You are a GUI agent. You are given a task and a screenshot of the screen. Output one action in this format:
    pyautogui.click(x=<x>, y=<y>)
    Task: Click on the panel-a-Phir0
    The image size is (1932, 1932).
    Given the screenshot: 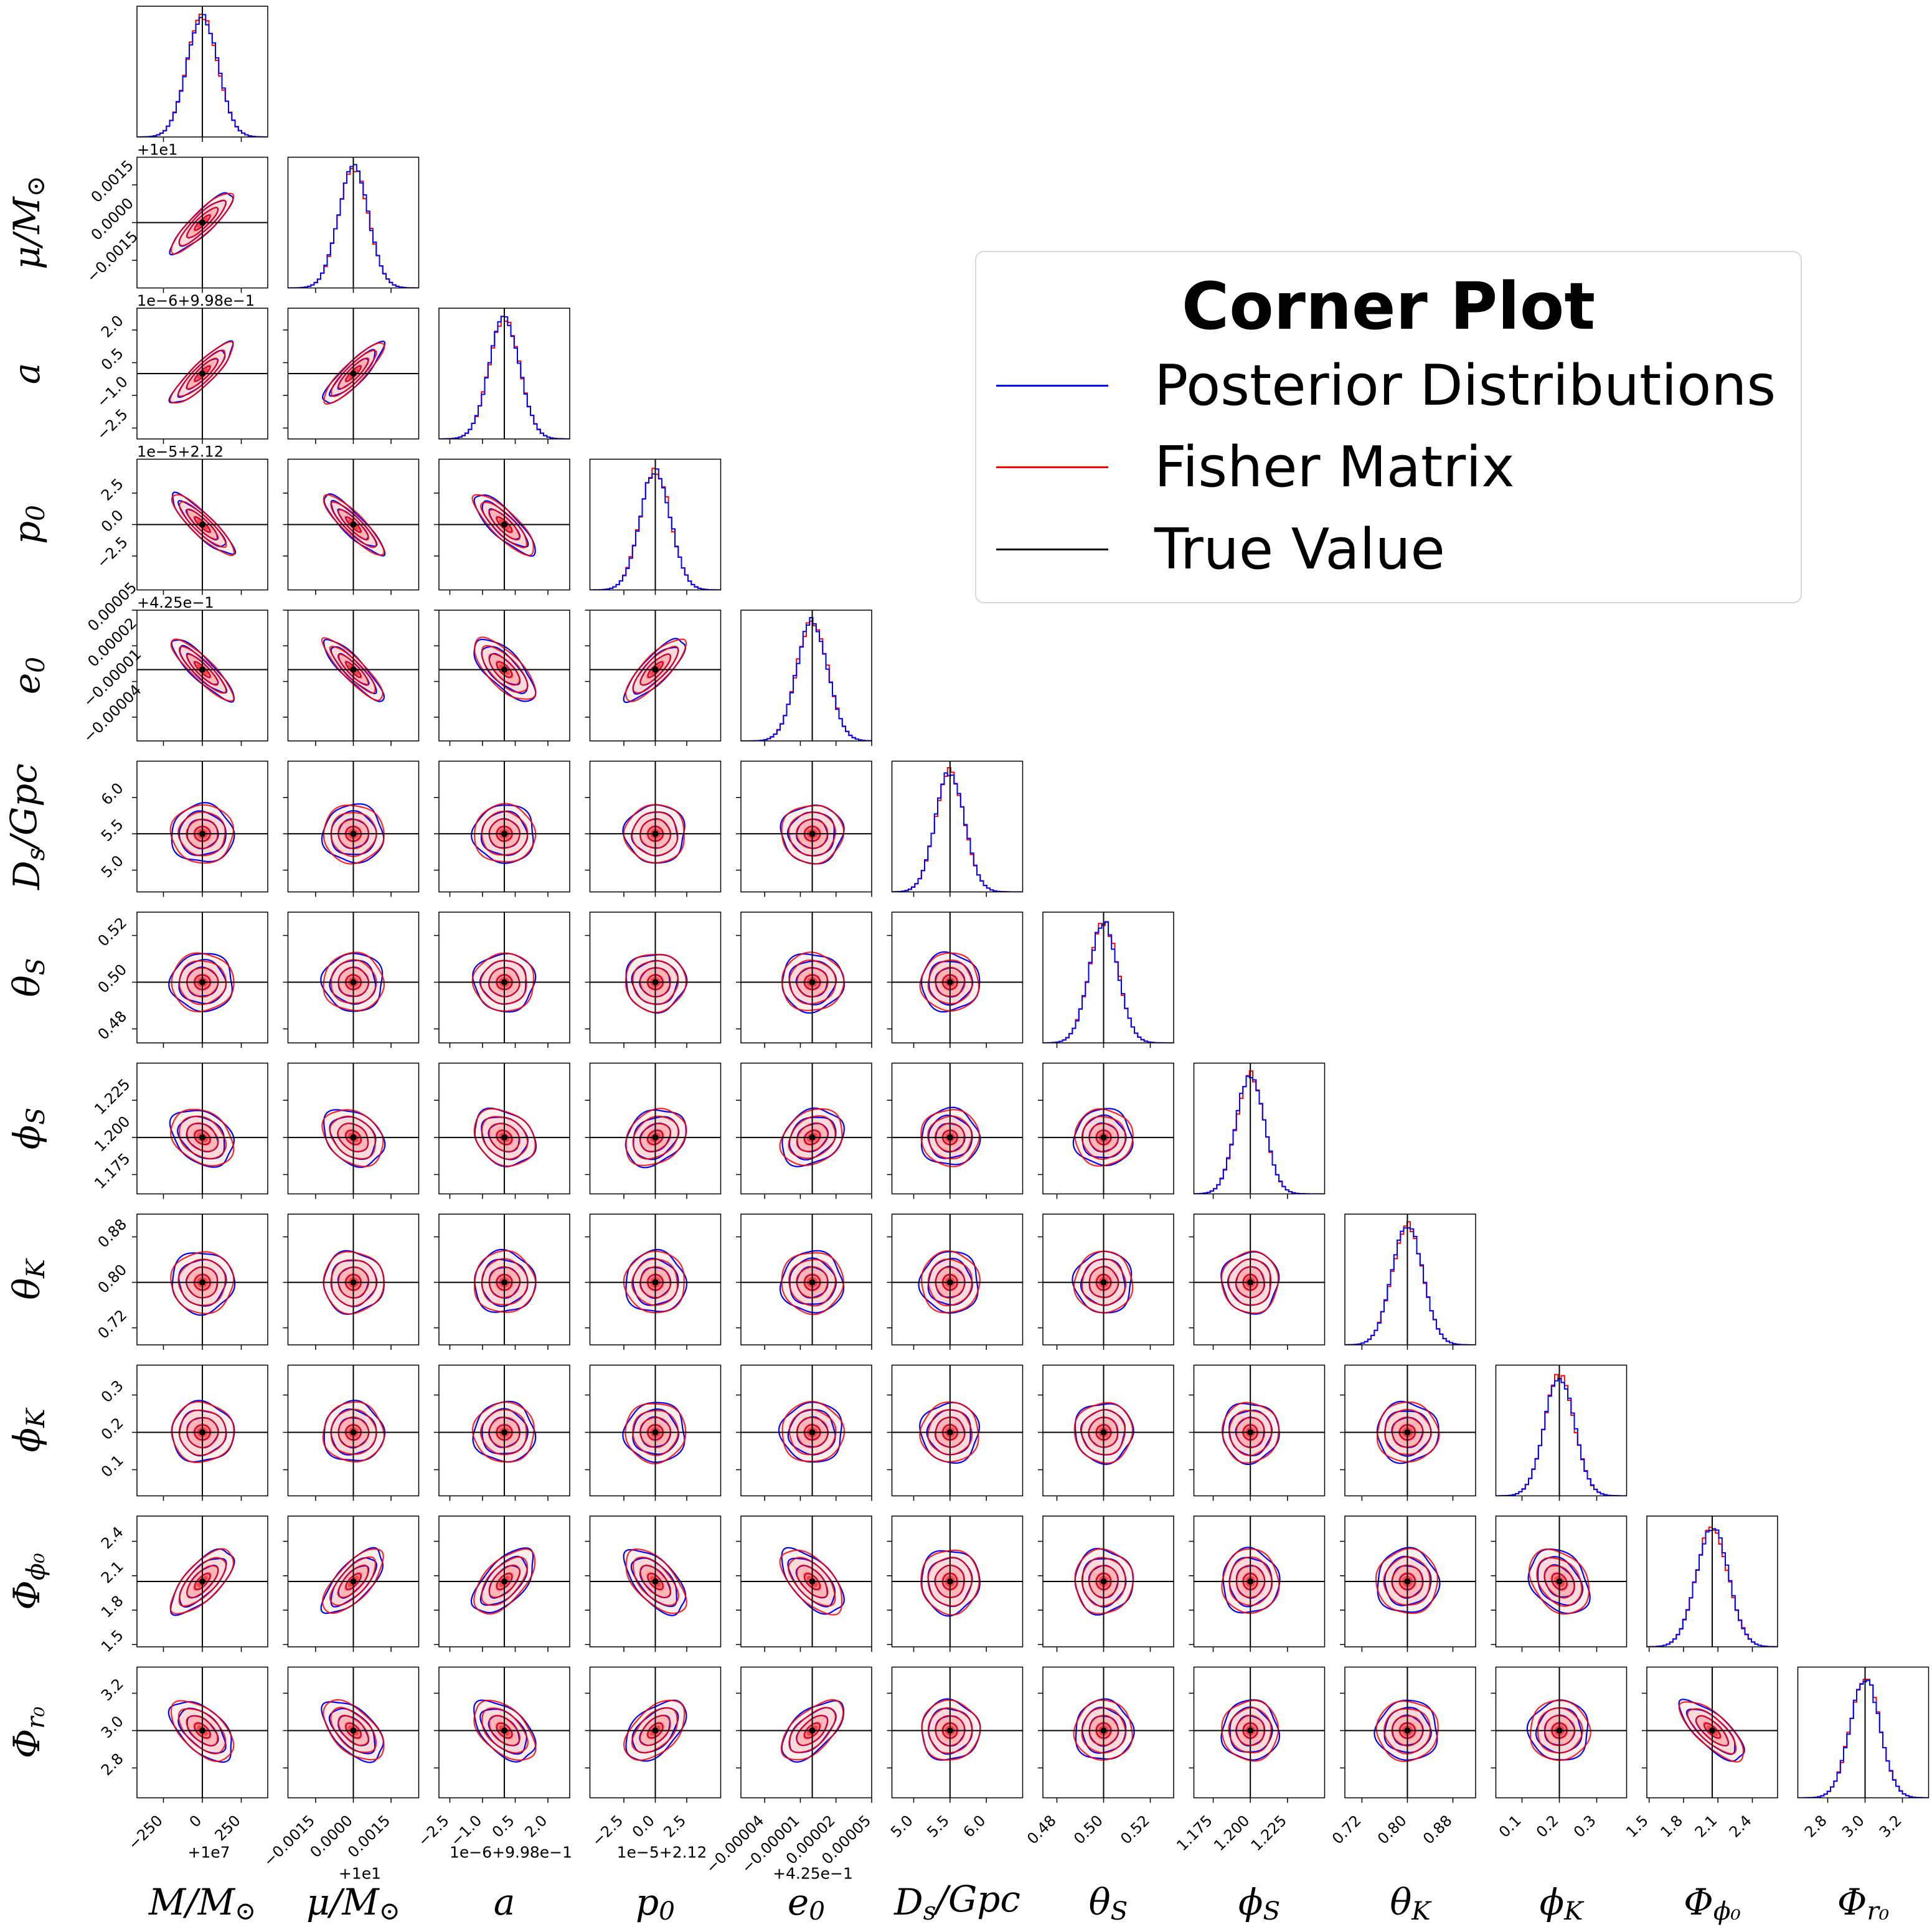 What is the action you would take?
    pyautogui.click(x=502, y=1734)
    